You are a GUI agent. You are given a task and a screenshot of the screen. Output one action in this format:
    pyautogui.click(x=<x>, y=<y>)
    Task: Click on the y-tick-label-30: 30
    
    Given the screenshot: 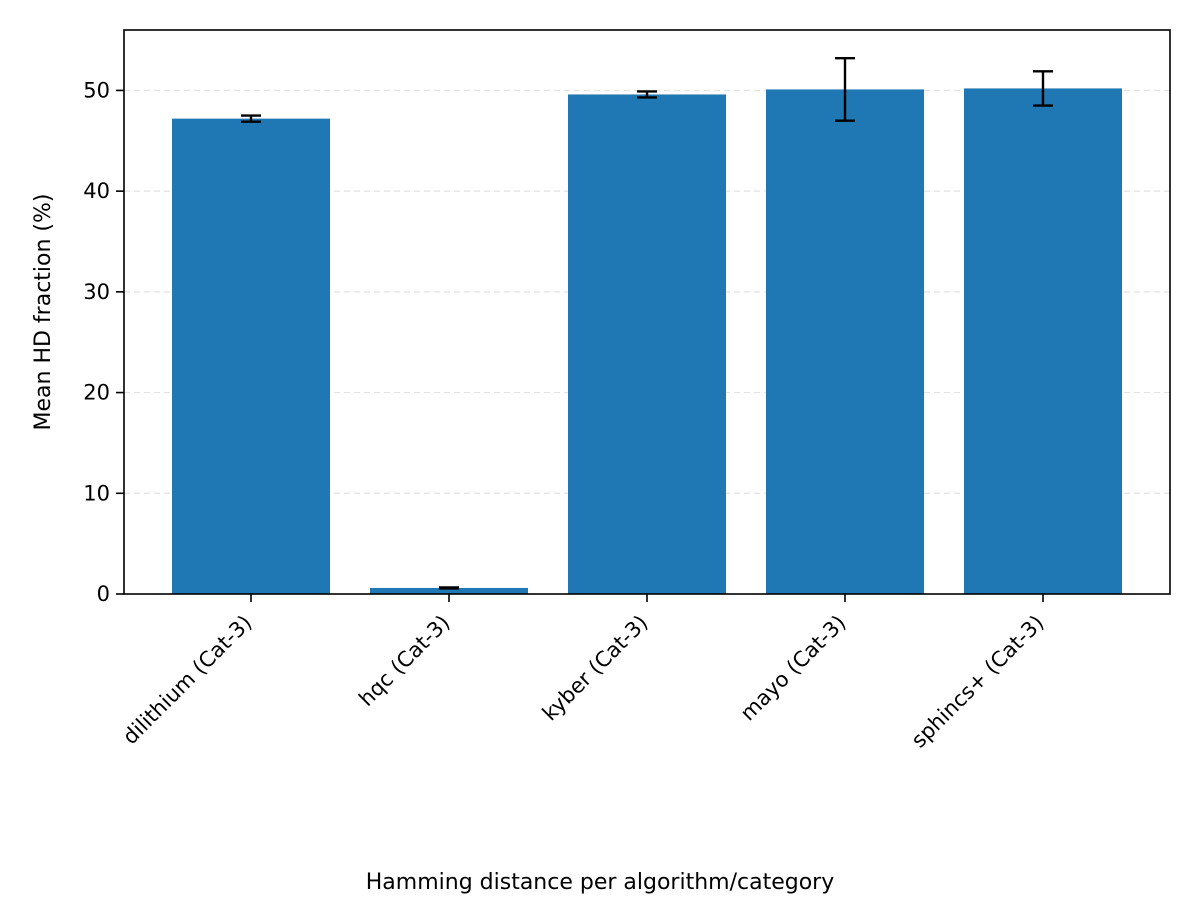 What is the action you would take?
    pyautogui.click(x=96, y=292)
    